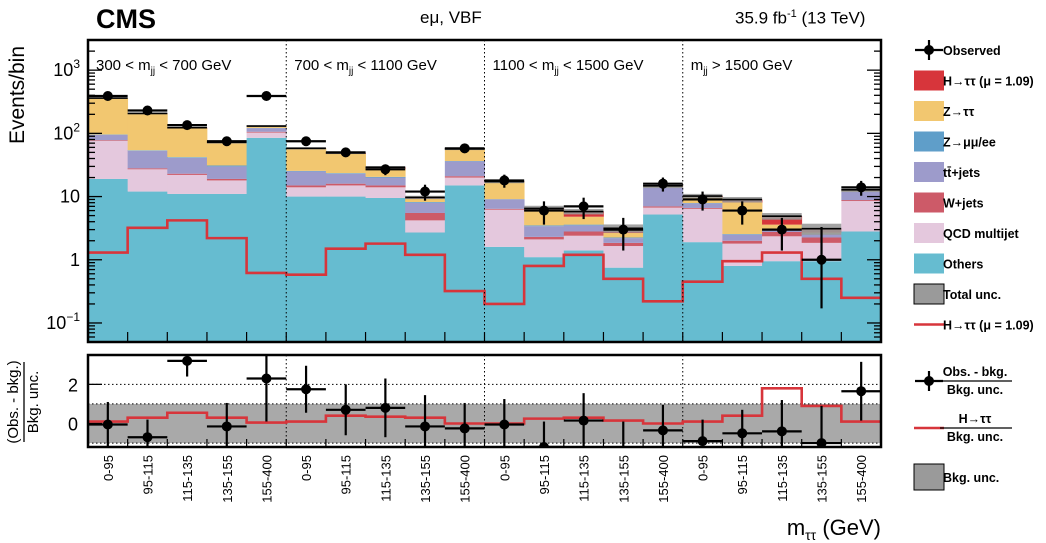 This screenshot has width=1046, height=543. I want to click on x-axis-label-main: m, so click(796, 527).